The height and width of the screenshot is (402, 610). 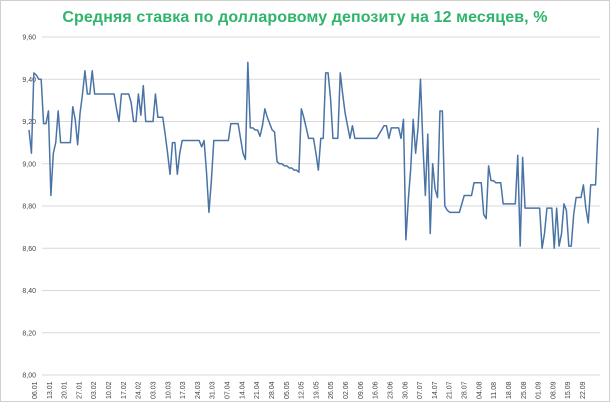 I want to click on x-tick-label: 25.08, so click(x=524, y=390).